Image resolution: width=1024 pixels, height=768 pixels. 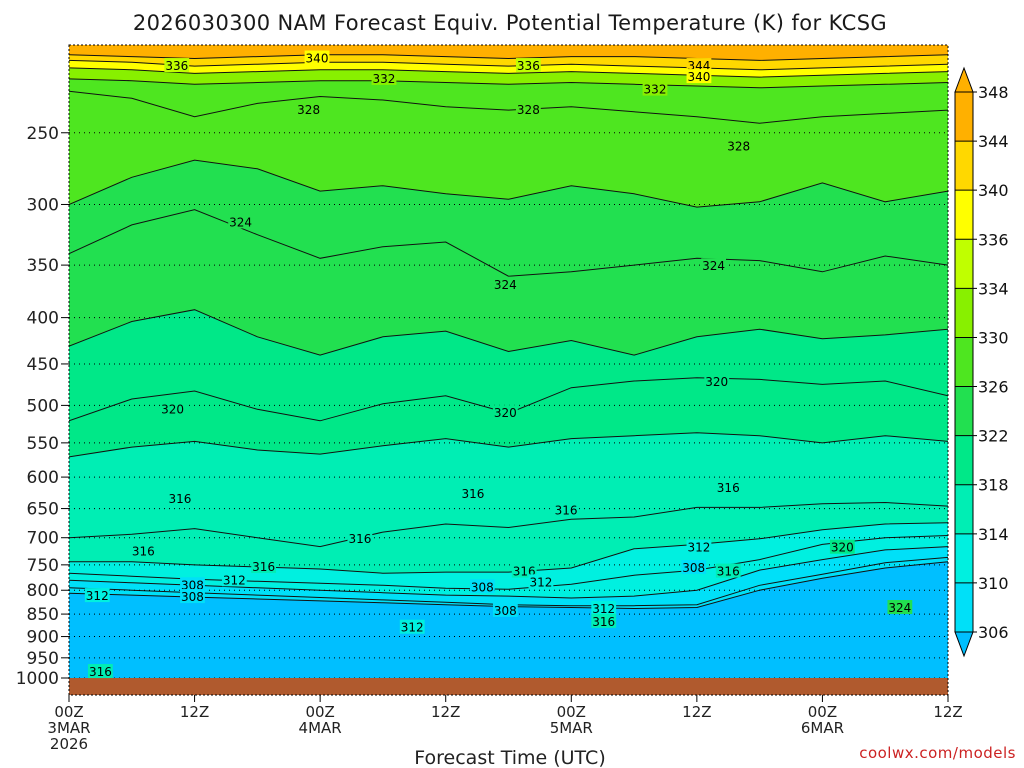 What do you see at coordinates (43, 406) in the screenshot?
I see `y-tick-label: 500` at bounding box center [43, 406].